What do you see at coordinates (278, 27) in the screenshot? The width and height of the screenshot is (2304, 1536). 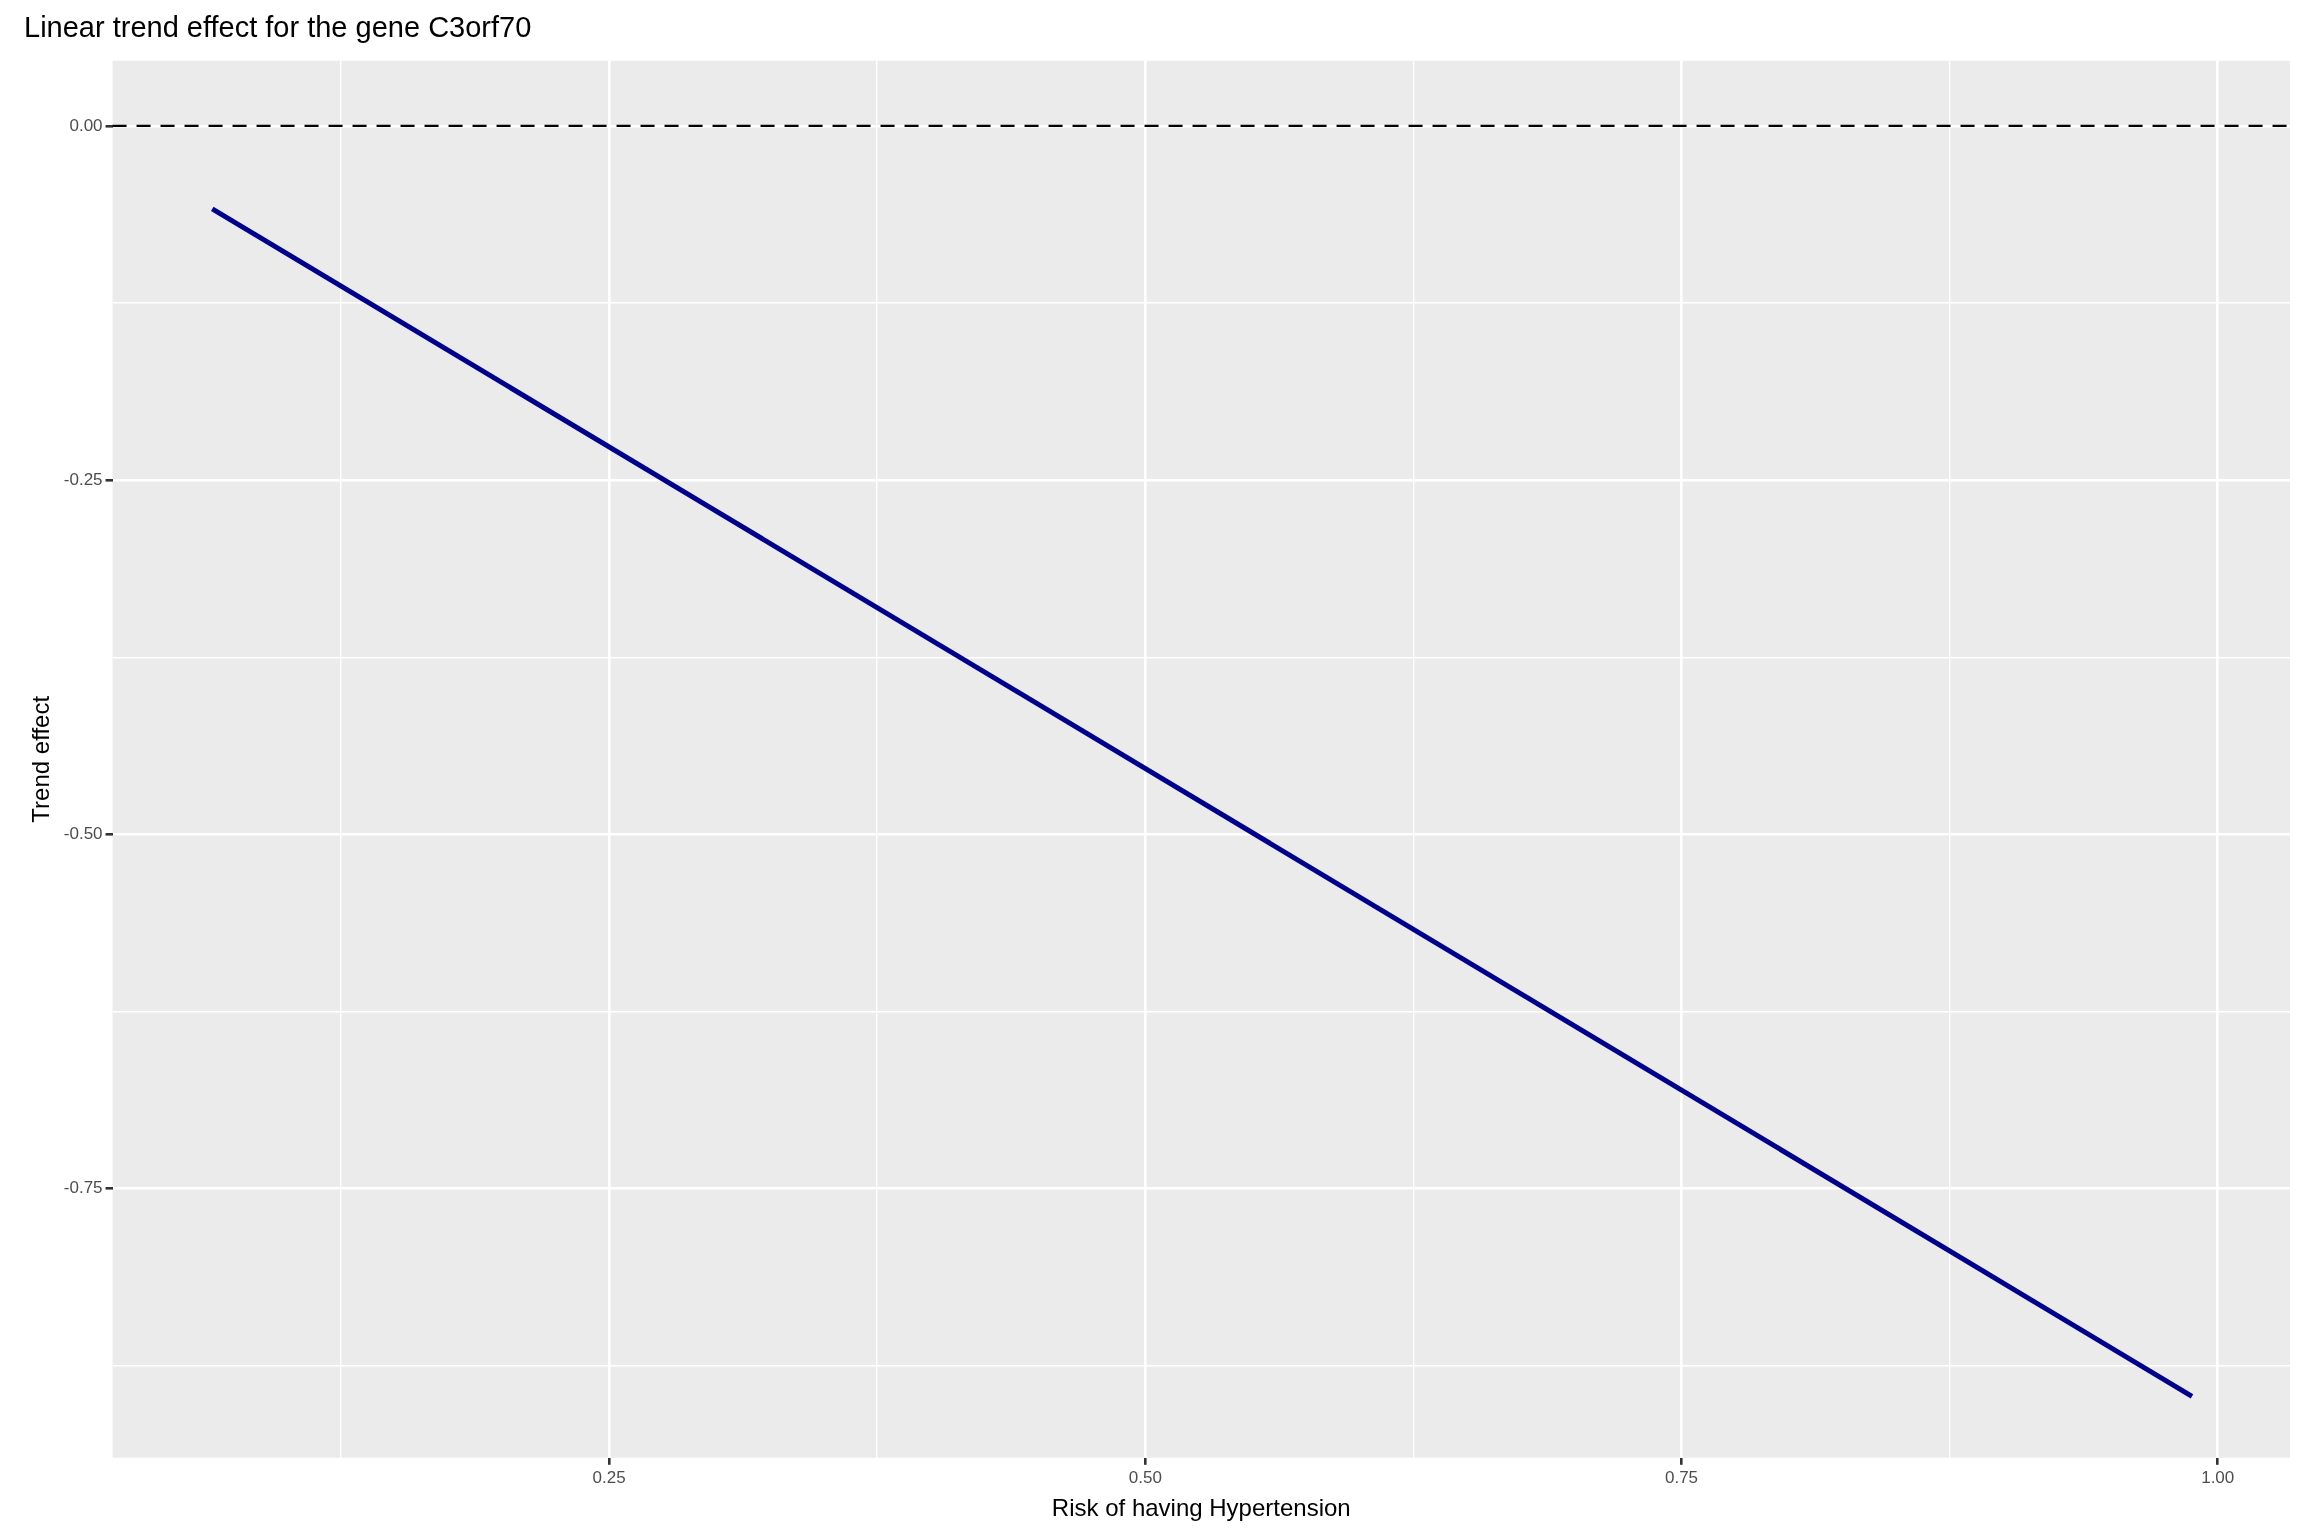 I see `chart-title: Linear trend effect for the gene C3orf70` at bounding box center [278, 27].